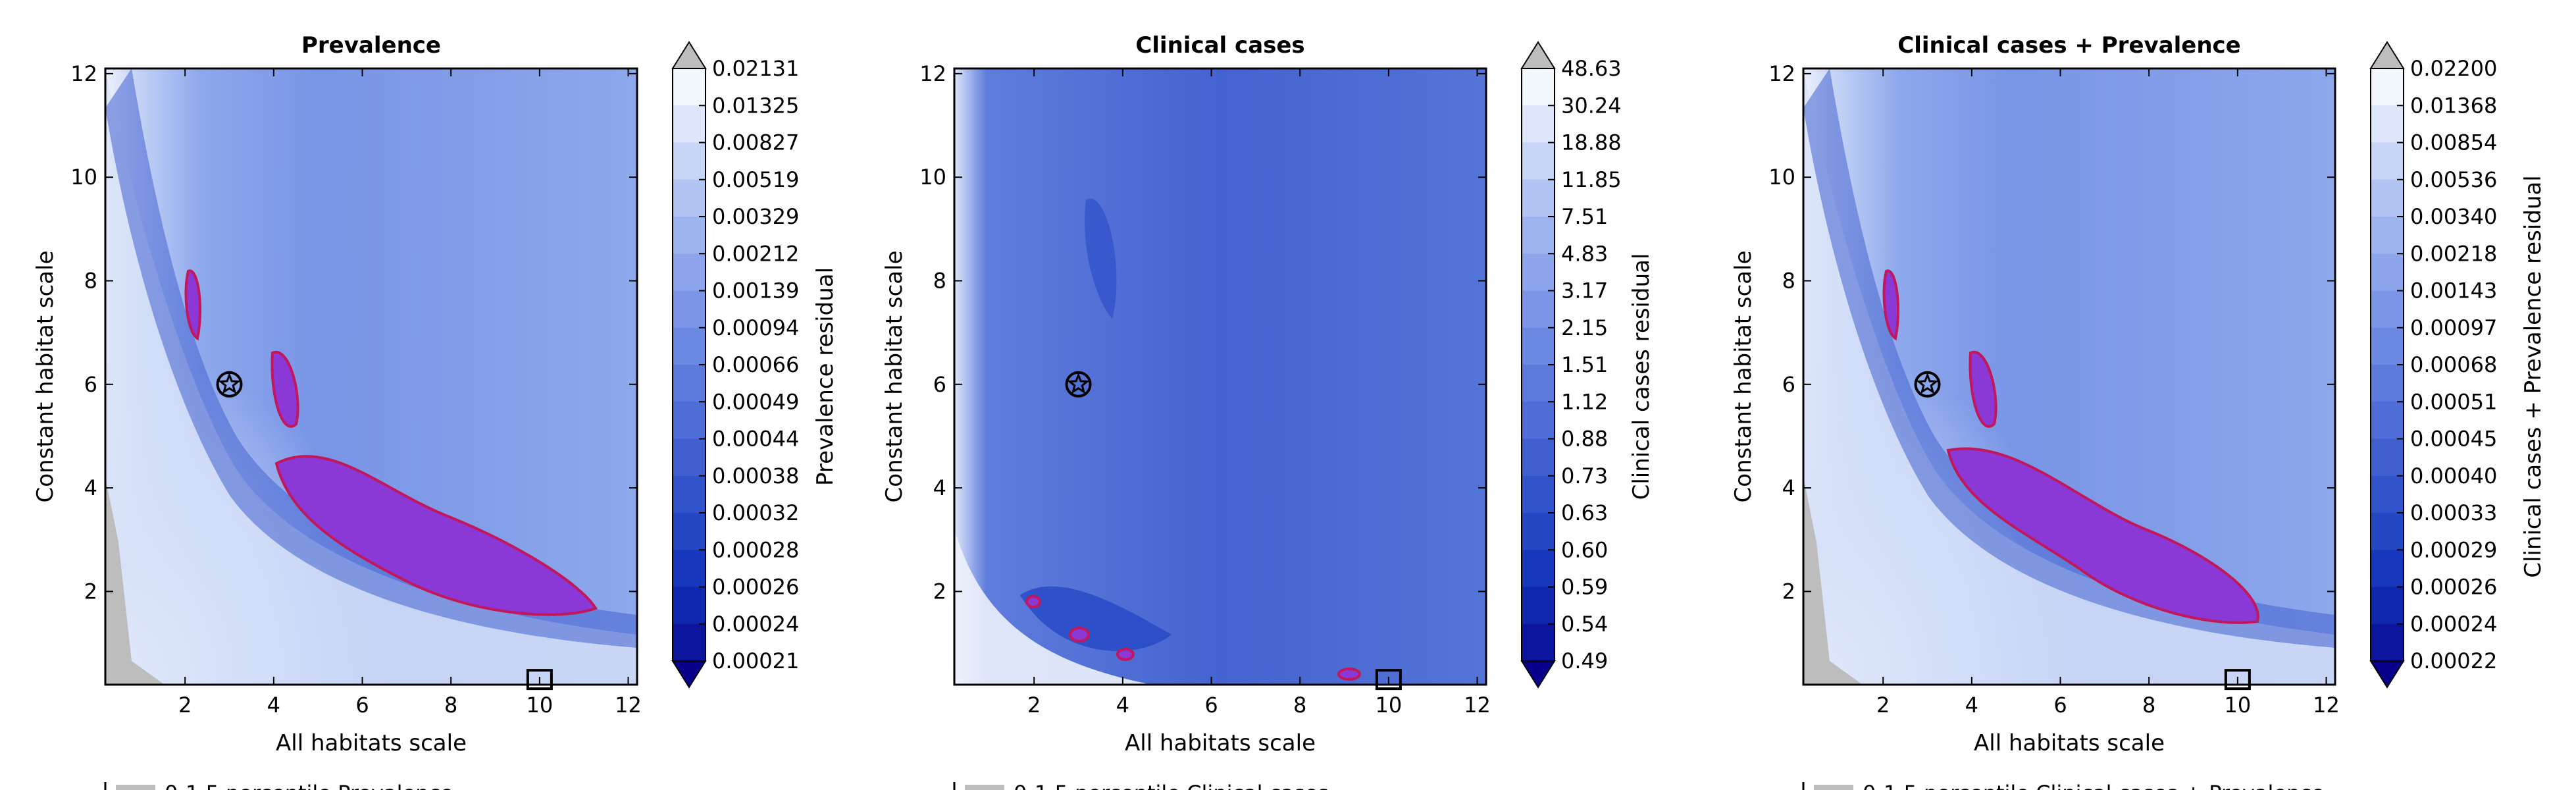 The height and width of the screenshot is (790, 2576). What do you see at coordinates (2453, 476) in the screenshot?
I see `colorbar-tick-label: 0.00040` at bounding box center [2453, 476].